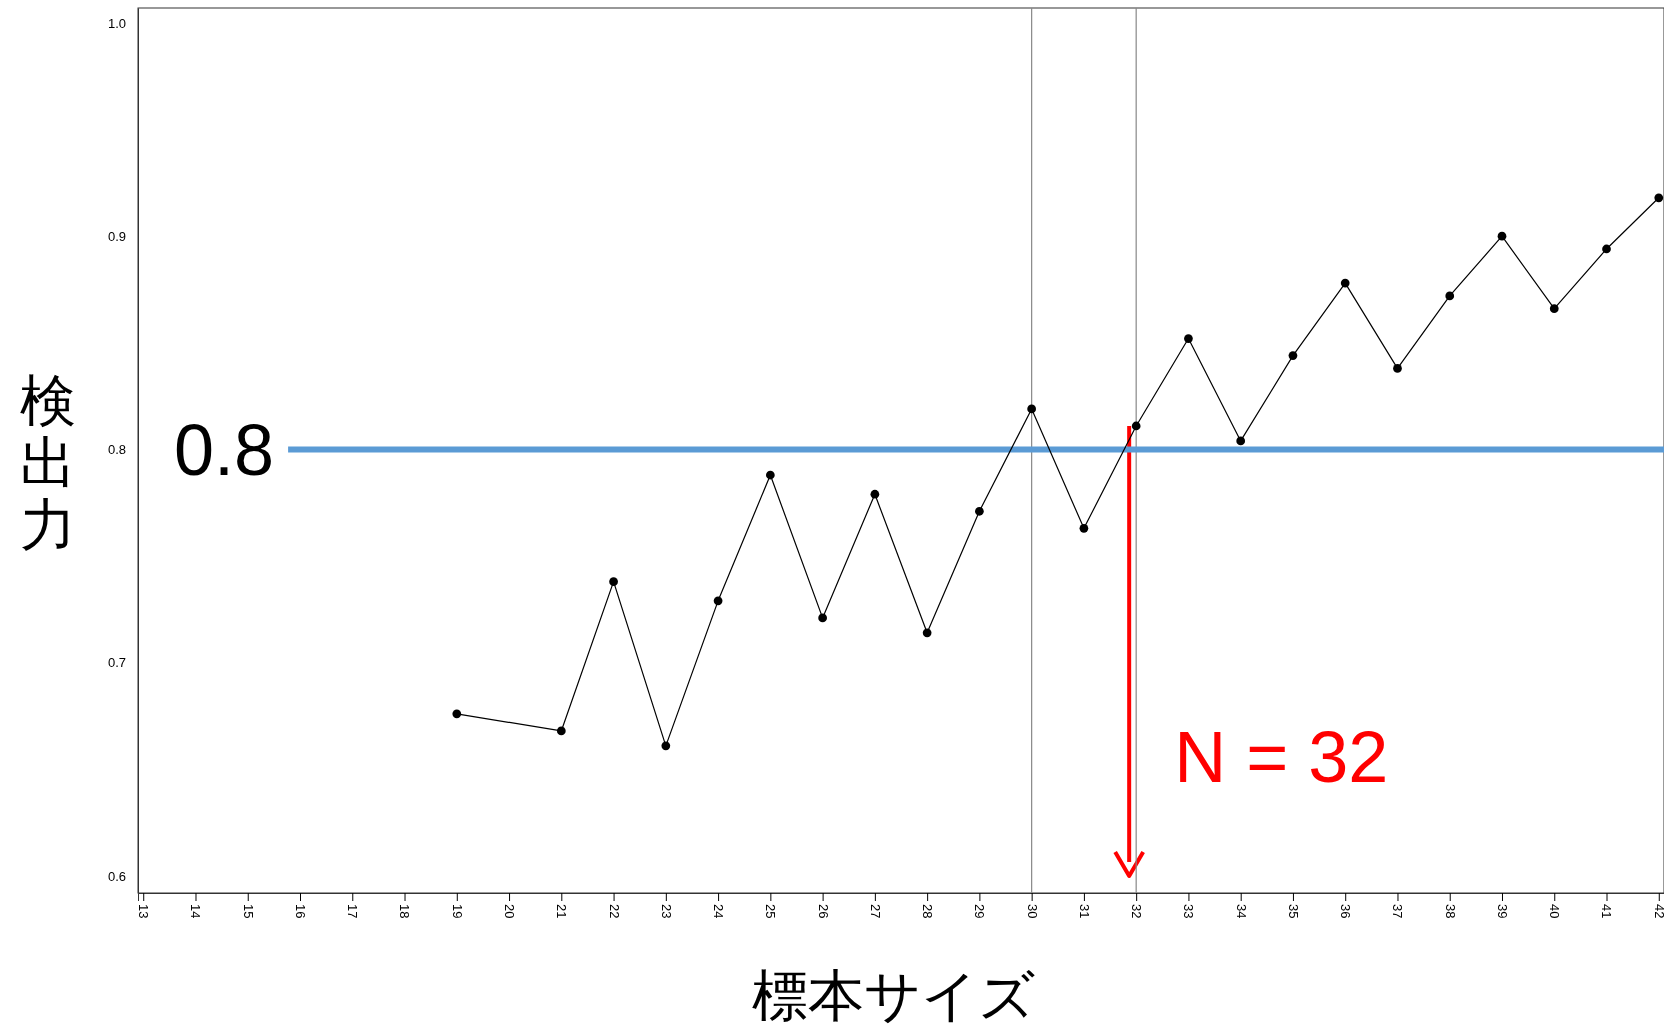 The height and width of the screenshot is (1025, 1664). I want to click on x-tick-label: 30, so click(1032, 911).